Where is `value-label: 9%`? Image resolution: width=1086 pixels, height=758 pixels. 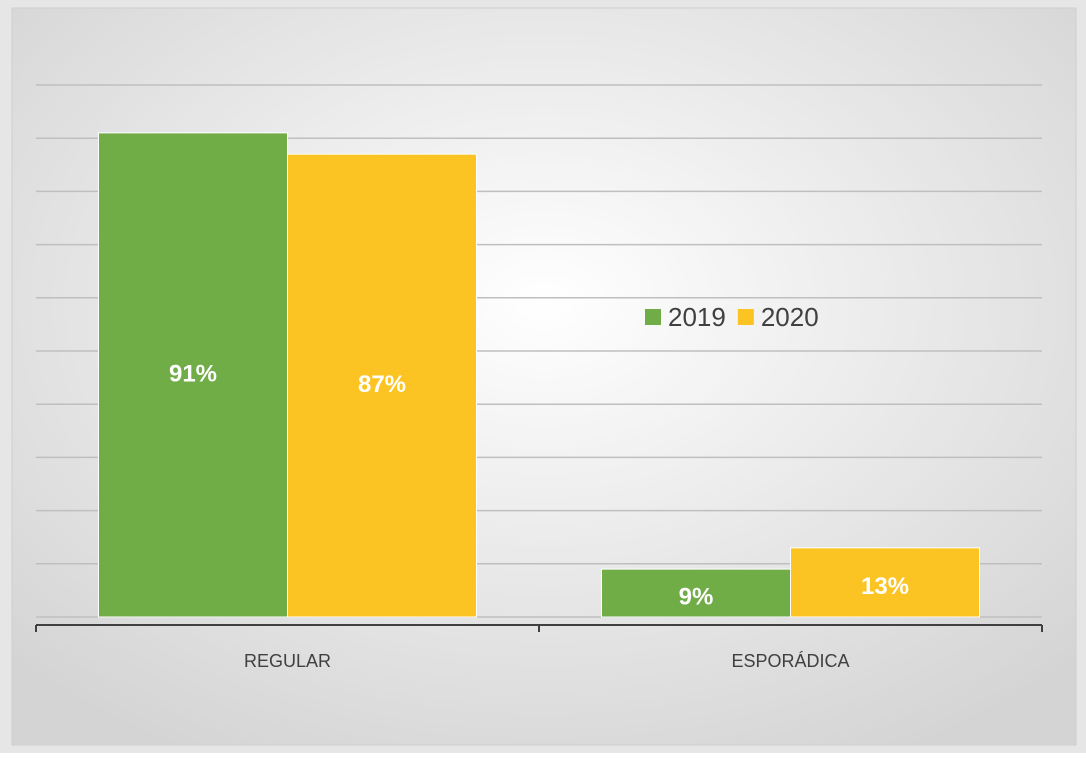
value-label: 9% is located at coordinates (696, 596).